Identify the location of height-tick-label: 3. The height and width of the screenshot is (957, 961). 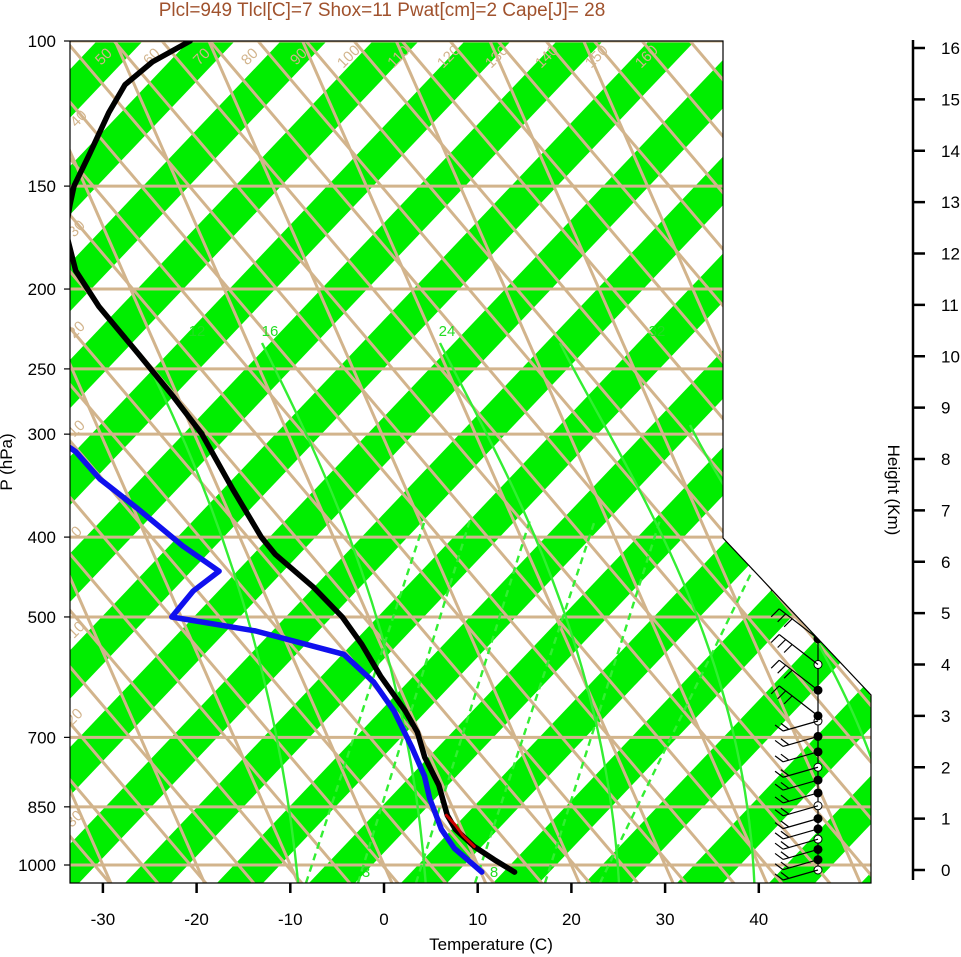
(945, 716).